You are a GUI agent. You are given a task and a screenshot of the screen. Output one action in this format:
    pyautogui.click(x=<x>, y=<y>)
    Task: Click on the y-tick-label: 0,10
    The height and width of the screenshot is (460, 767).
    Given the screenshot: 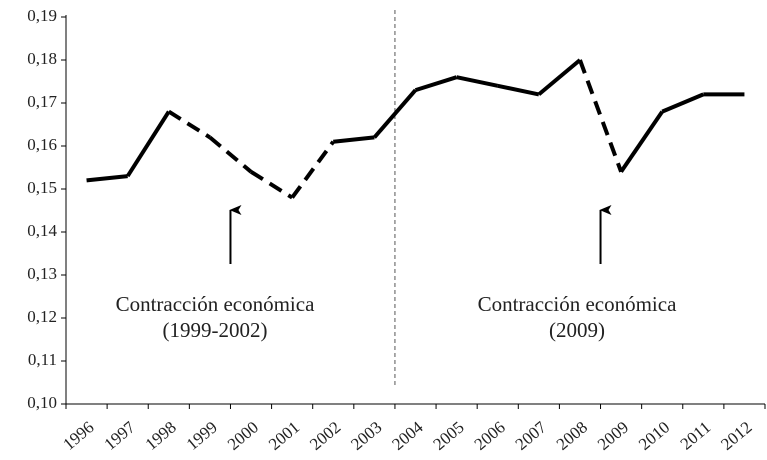 What is the action you would take?
    pyautogui.click(x=42, y=402)
    